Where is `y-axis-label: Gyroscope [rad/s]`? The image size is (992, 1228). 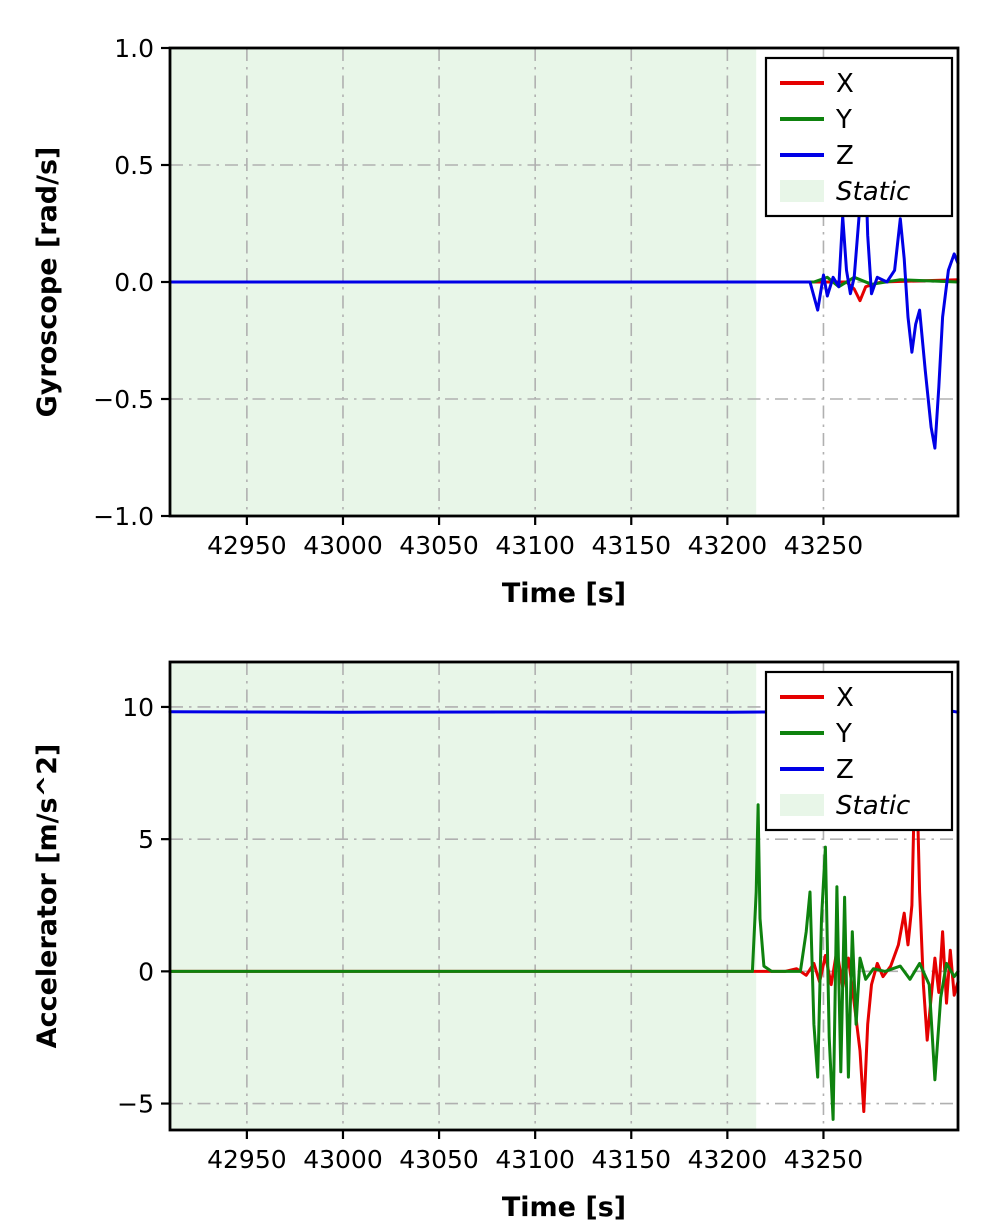
y-axis-label: Gyroscope [rad/s] is located at coordinates (47, 282).